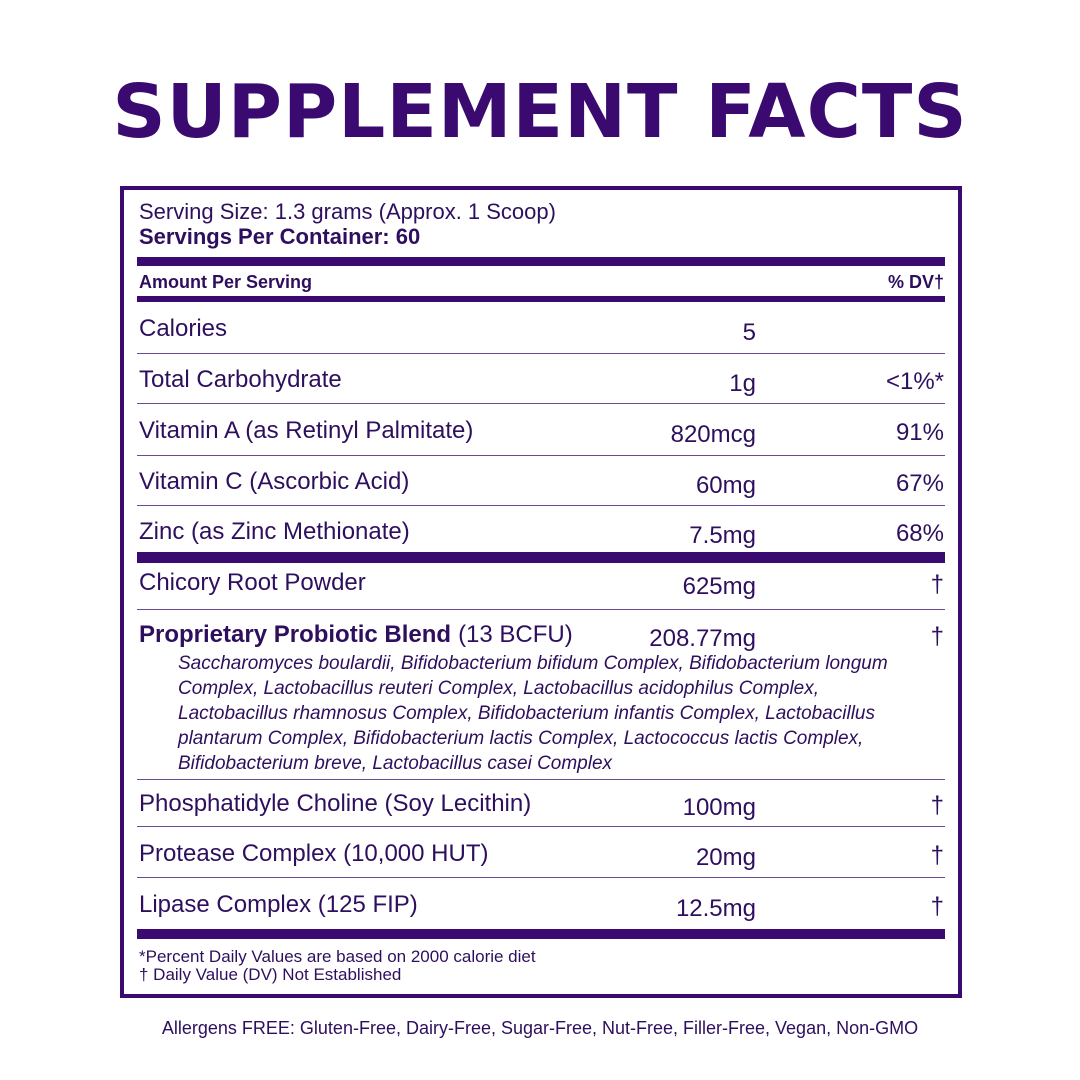 This screenshot has height=1080, width=1080. I want to click on nutrient-name: Phosphatidyle Choline (Soy Lecithin), so click(335, 803).